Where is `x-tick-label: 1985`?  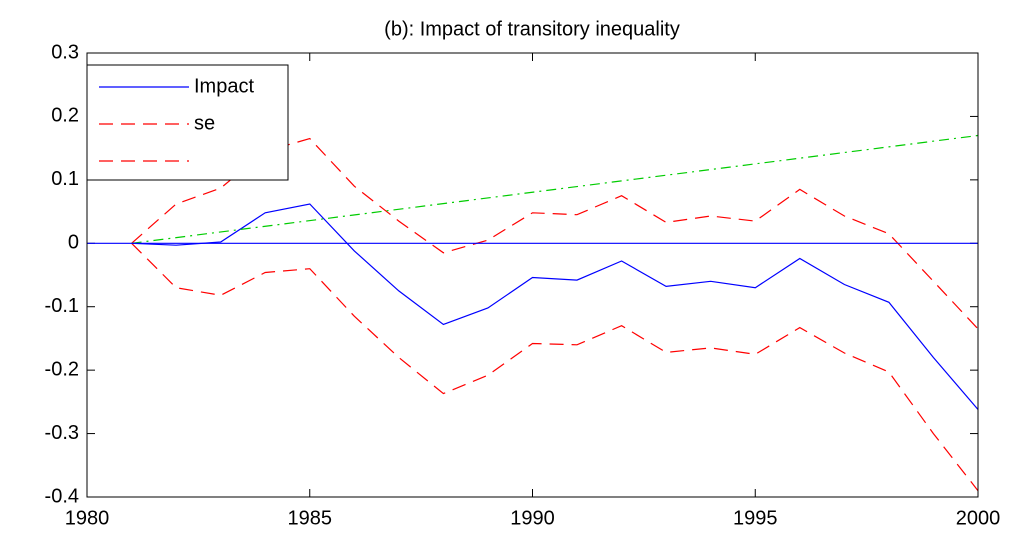 x-tick-label: 1985 is located at coordinates (310, 518).